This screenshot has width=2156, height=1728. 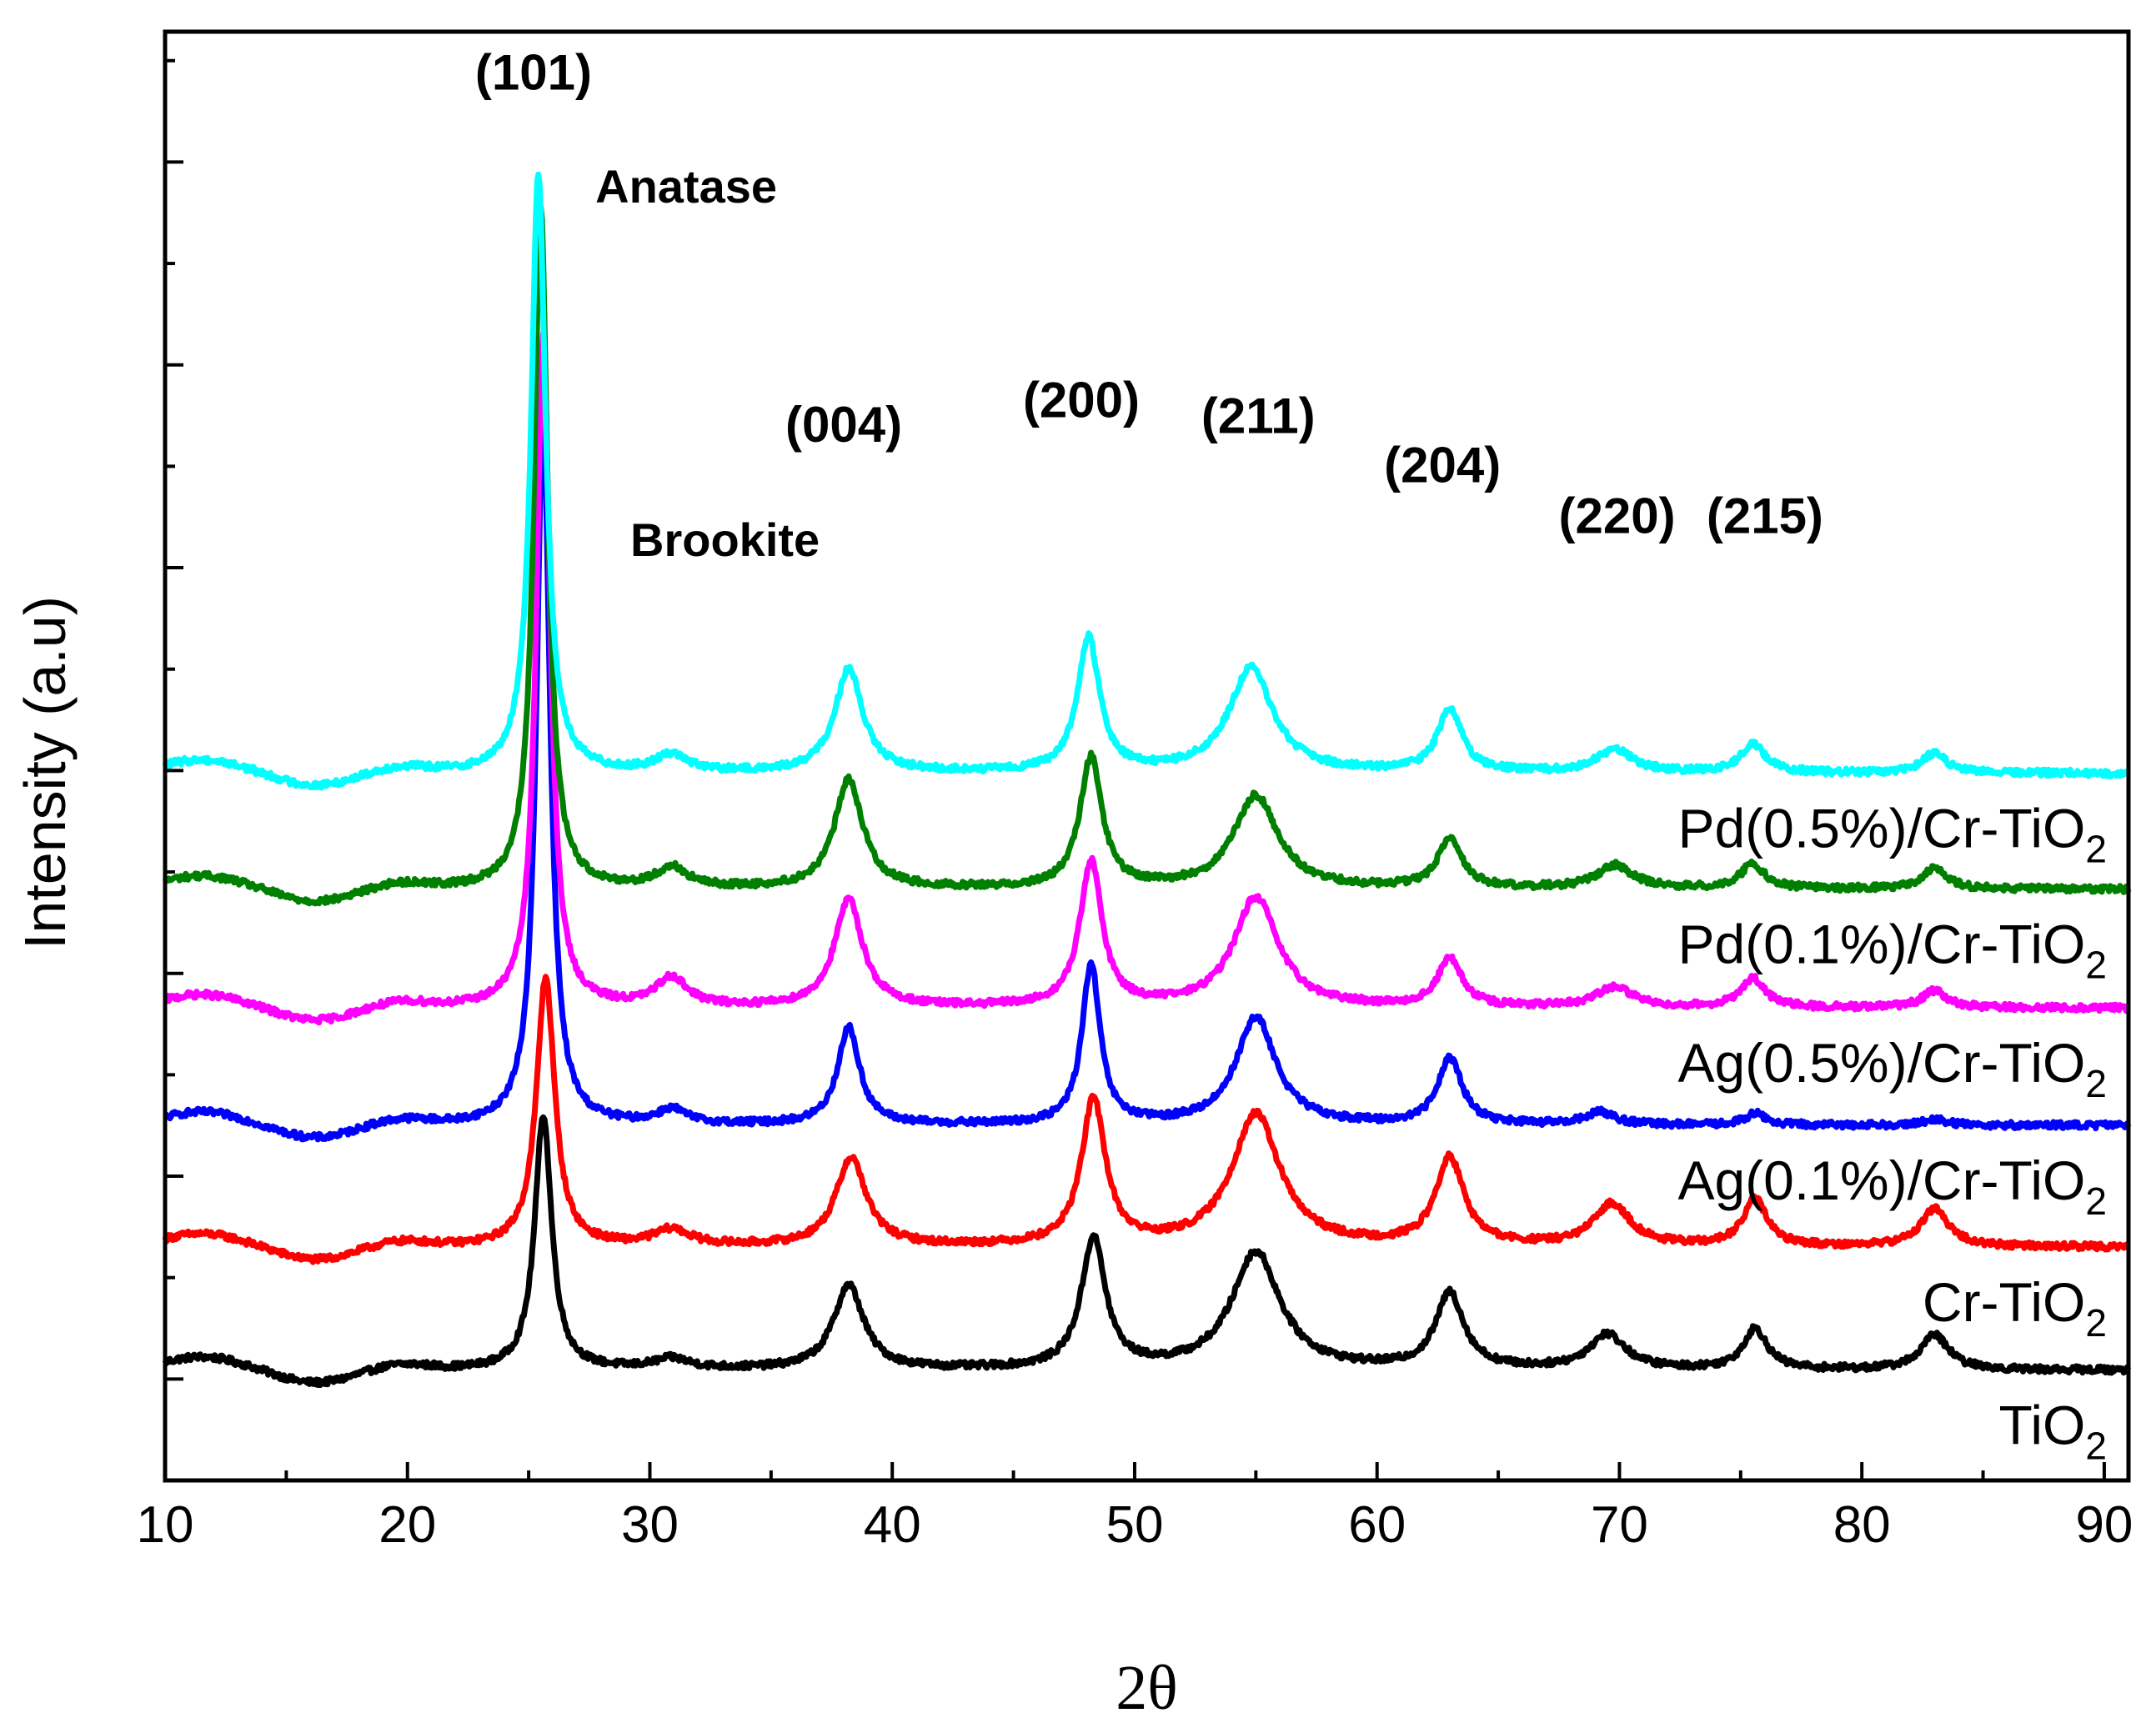 What do you see at coordinates (650, 1525) in the screenshot?
I see `x-tick-label: 30` at bounding box center [650, 1525].